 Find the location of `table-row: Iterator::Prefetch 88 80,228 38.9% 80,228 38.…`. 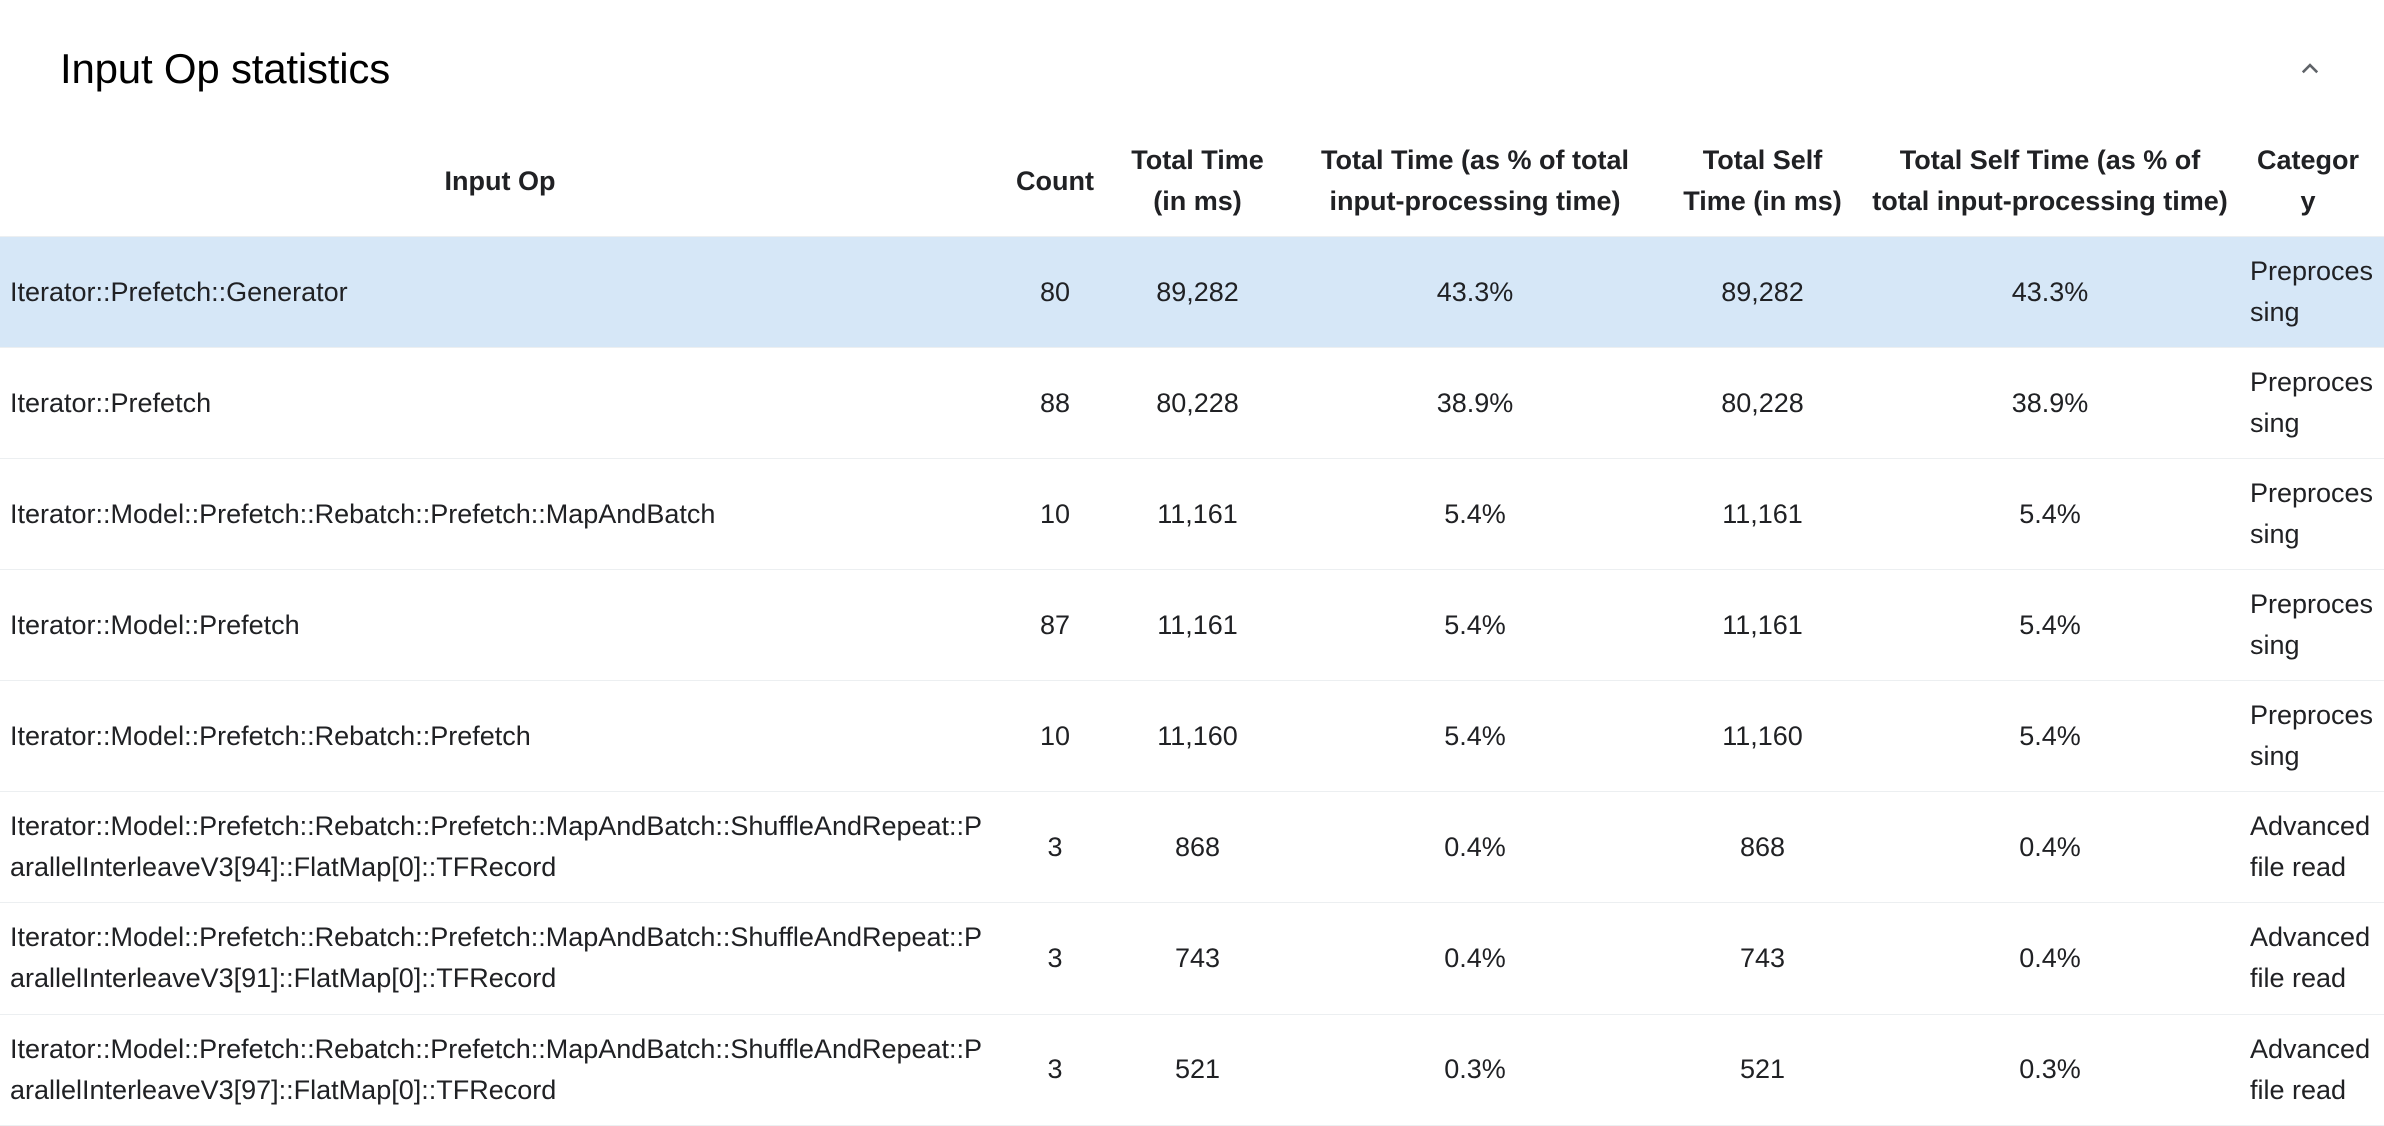

table-row: Iterator::Prefetch 88 80,228 38.9% 80,228 38.… is located at coordinates (1192, 403).